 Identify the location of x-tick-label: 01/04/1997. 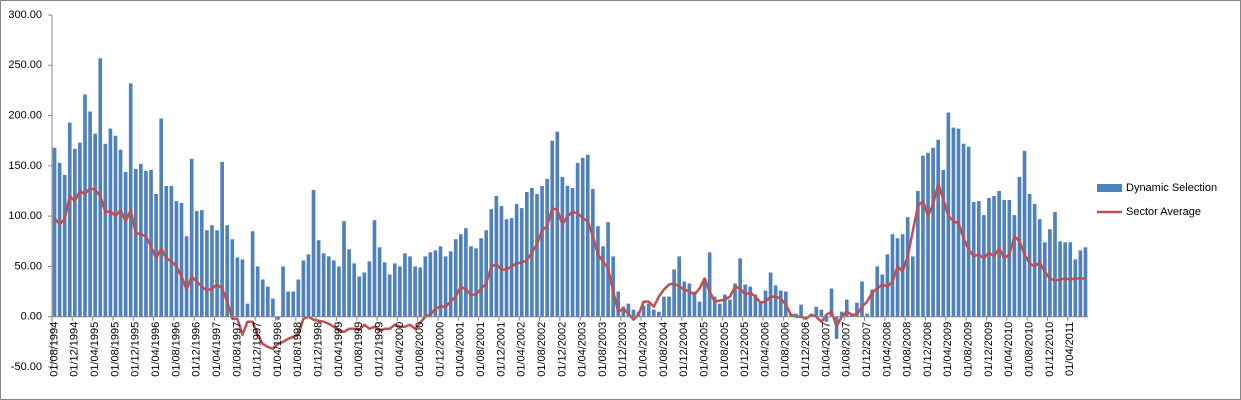
(217, 349).